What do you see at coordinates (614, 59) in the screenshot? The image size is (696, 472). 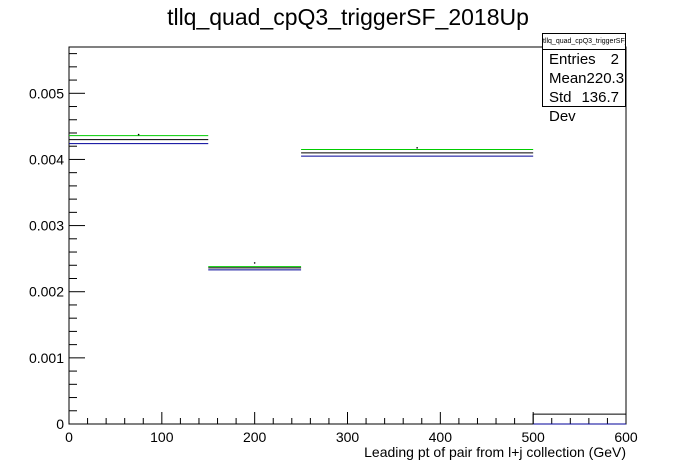 I see `stats-value: 2` at bounding box center [614, 59].